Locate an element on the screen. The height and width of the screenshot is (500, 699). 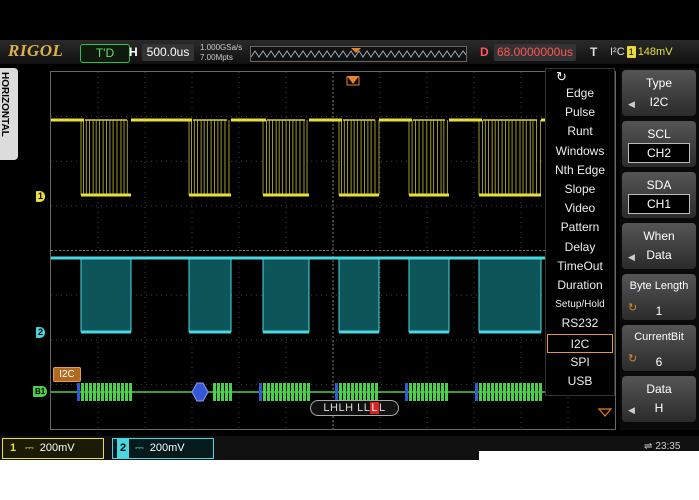
current-bit-button: CurrentBit ↻ 6 is located at coordinates (659, 348).